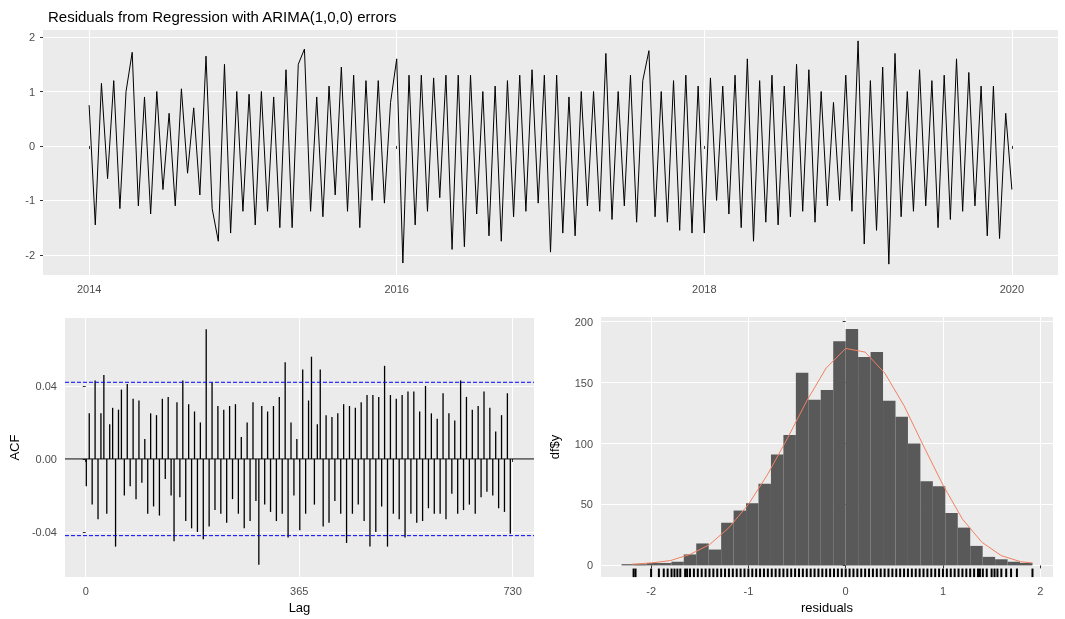  Describe the element at coordinates (827, 607) in the screenshot. I see `x-axis-title: residuals` at that location.